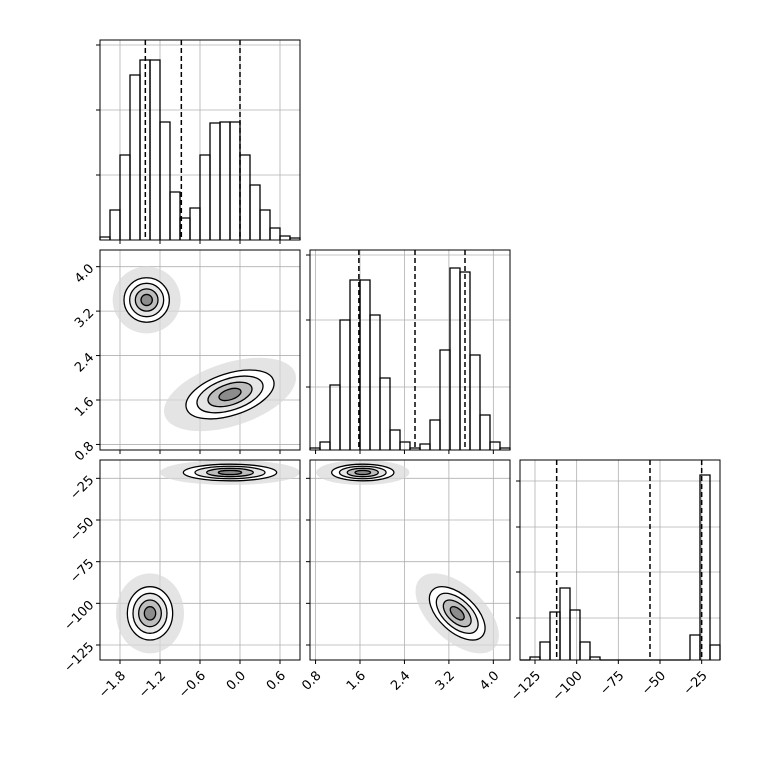  I want to click on y-tick-label: 3.2, so click(84, 318).